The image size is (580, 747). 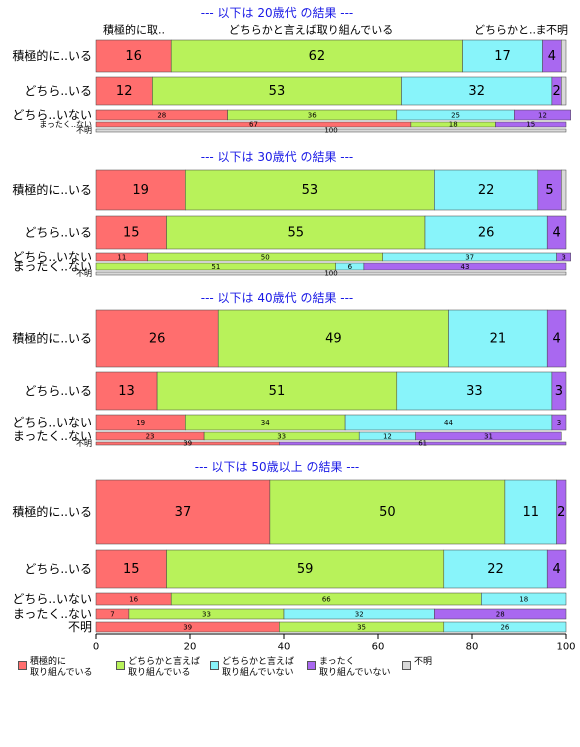 What do you see at coordinates (52, 423) in the screenshot?
I see `row-label: どちら..いない` at bounding box center [52, 423].